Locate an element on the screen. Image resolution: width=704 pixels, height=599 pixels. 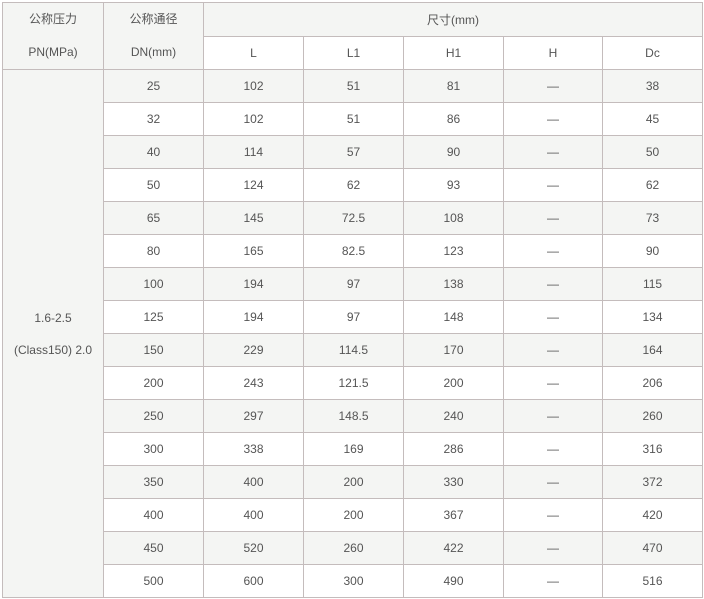
cell-dc: 164 is located at coordinates (652, 350).